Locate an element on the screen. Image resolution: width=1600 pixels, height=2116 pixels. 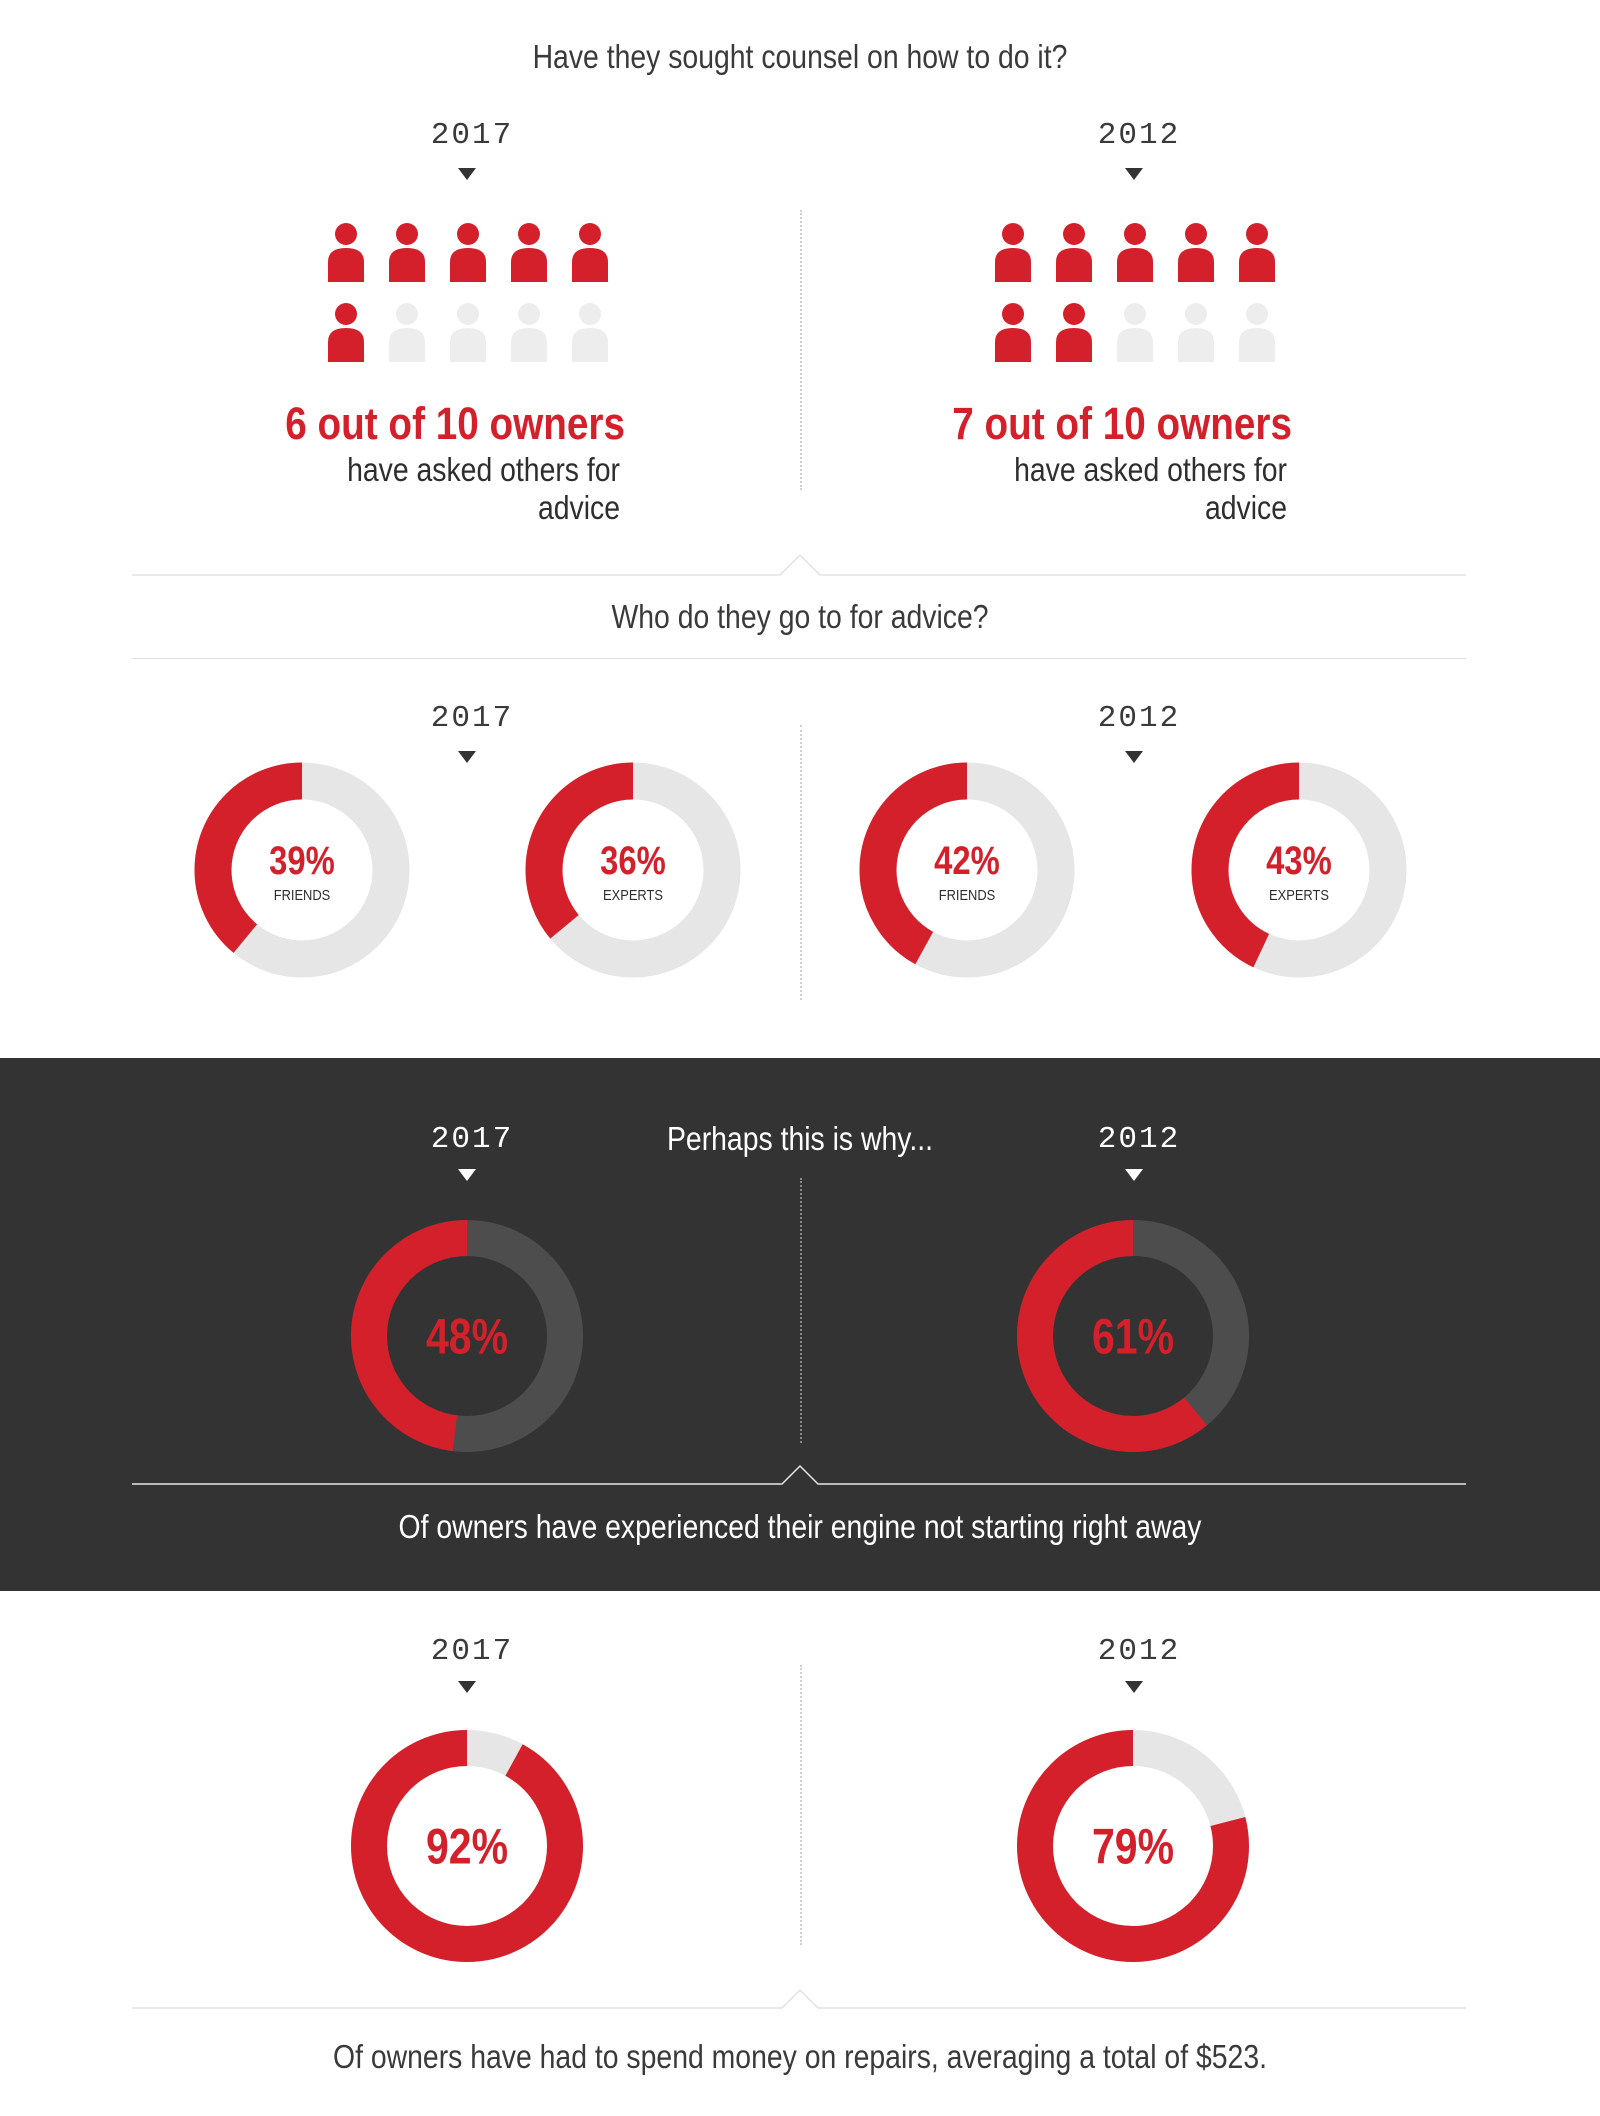
donut-friends-2017: 39% FRIENDS is located at coordinates (302, 870).